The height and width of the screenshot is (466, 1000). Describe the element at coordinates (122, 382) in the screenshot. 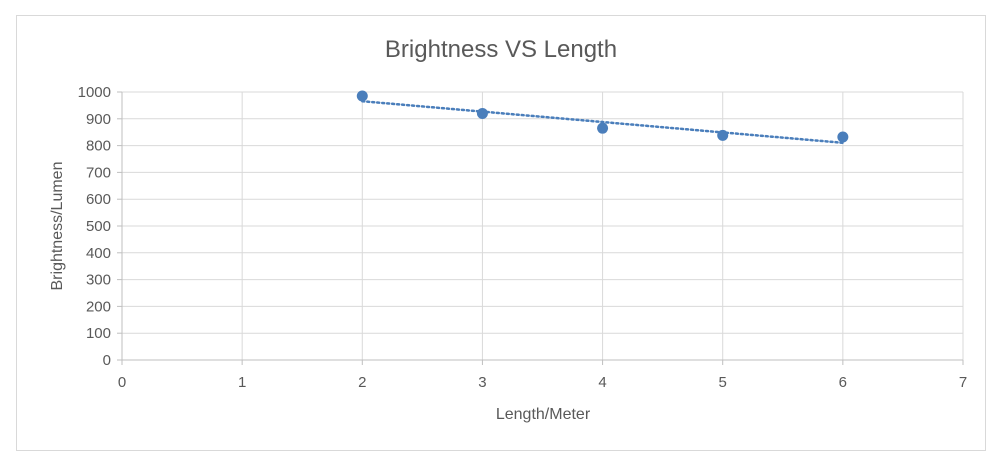

I see `x-tick-label: 0` at that location.